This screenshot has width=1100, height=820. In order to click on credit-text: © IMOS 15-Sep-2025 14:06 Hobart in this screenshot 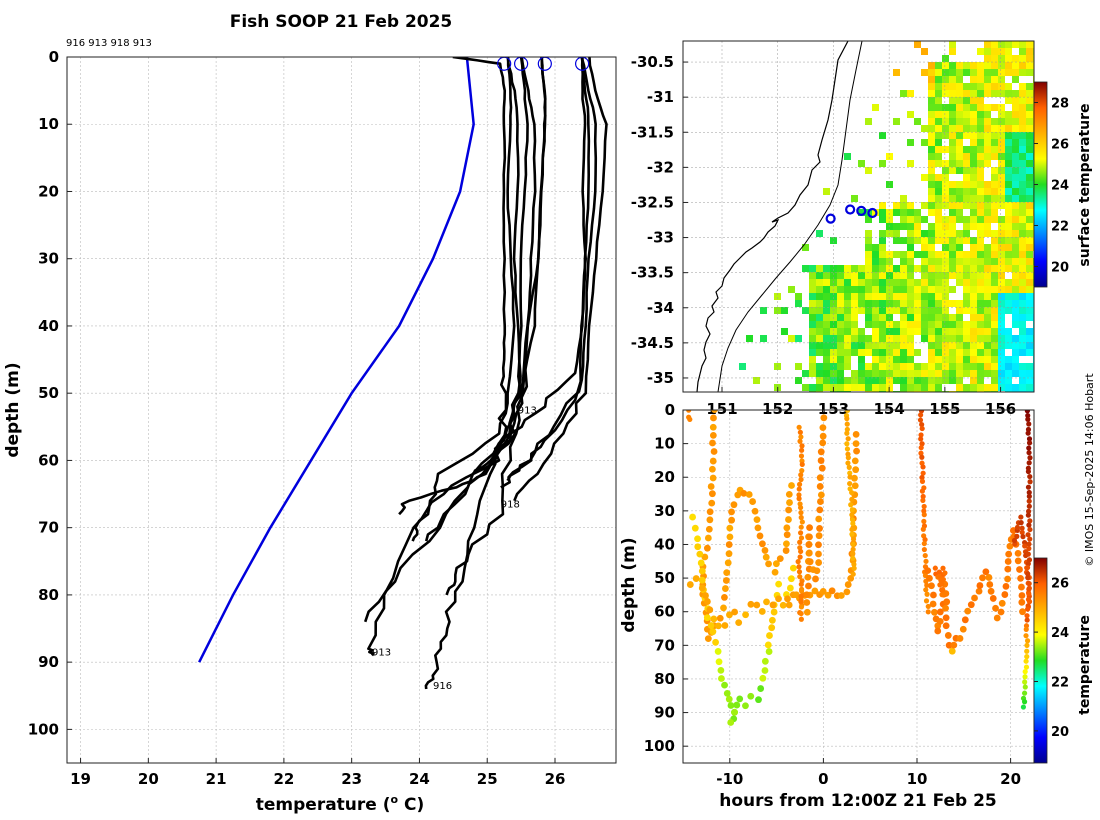, I will do `click(1089, 470)`.